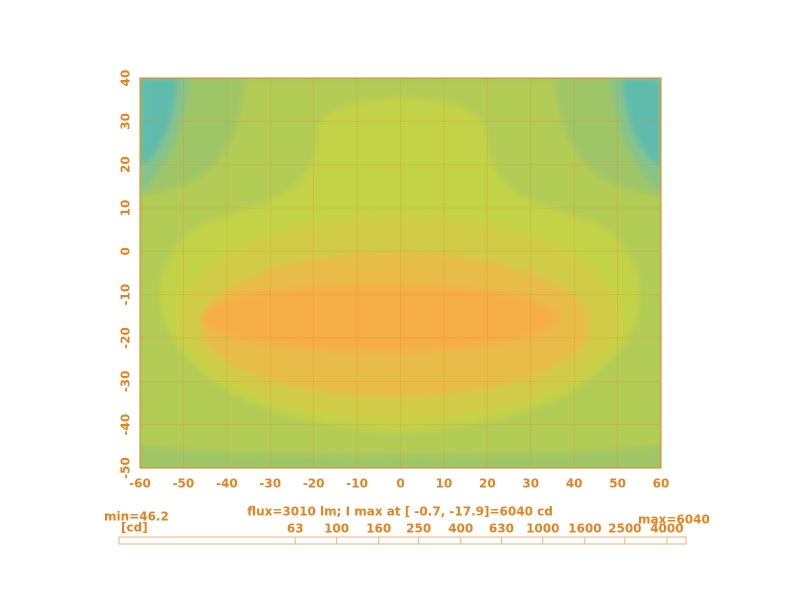 Image resolution: width=800 pixels, height=600 pixels. I want to click on colorbar-tick-label: 63, so click(295, 529).